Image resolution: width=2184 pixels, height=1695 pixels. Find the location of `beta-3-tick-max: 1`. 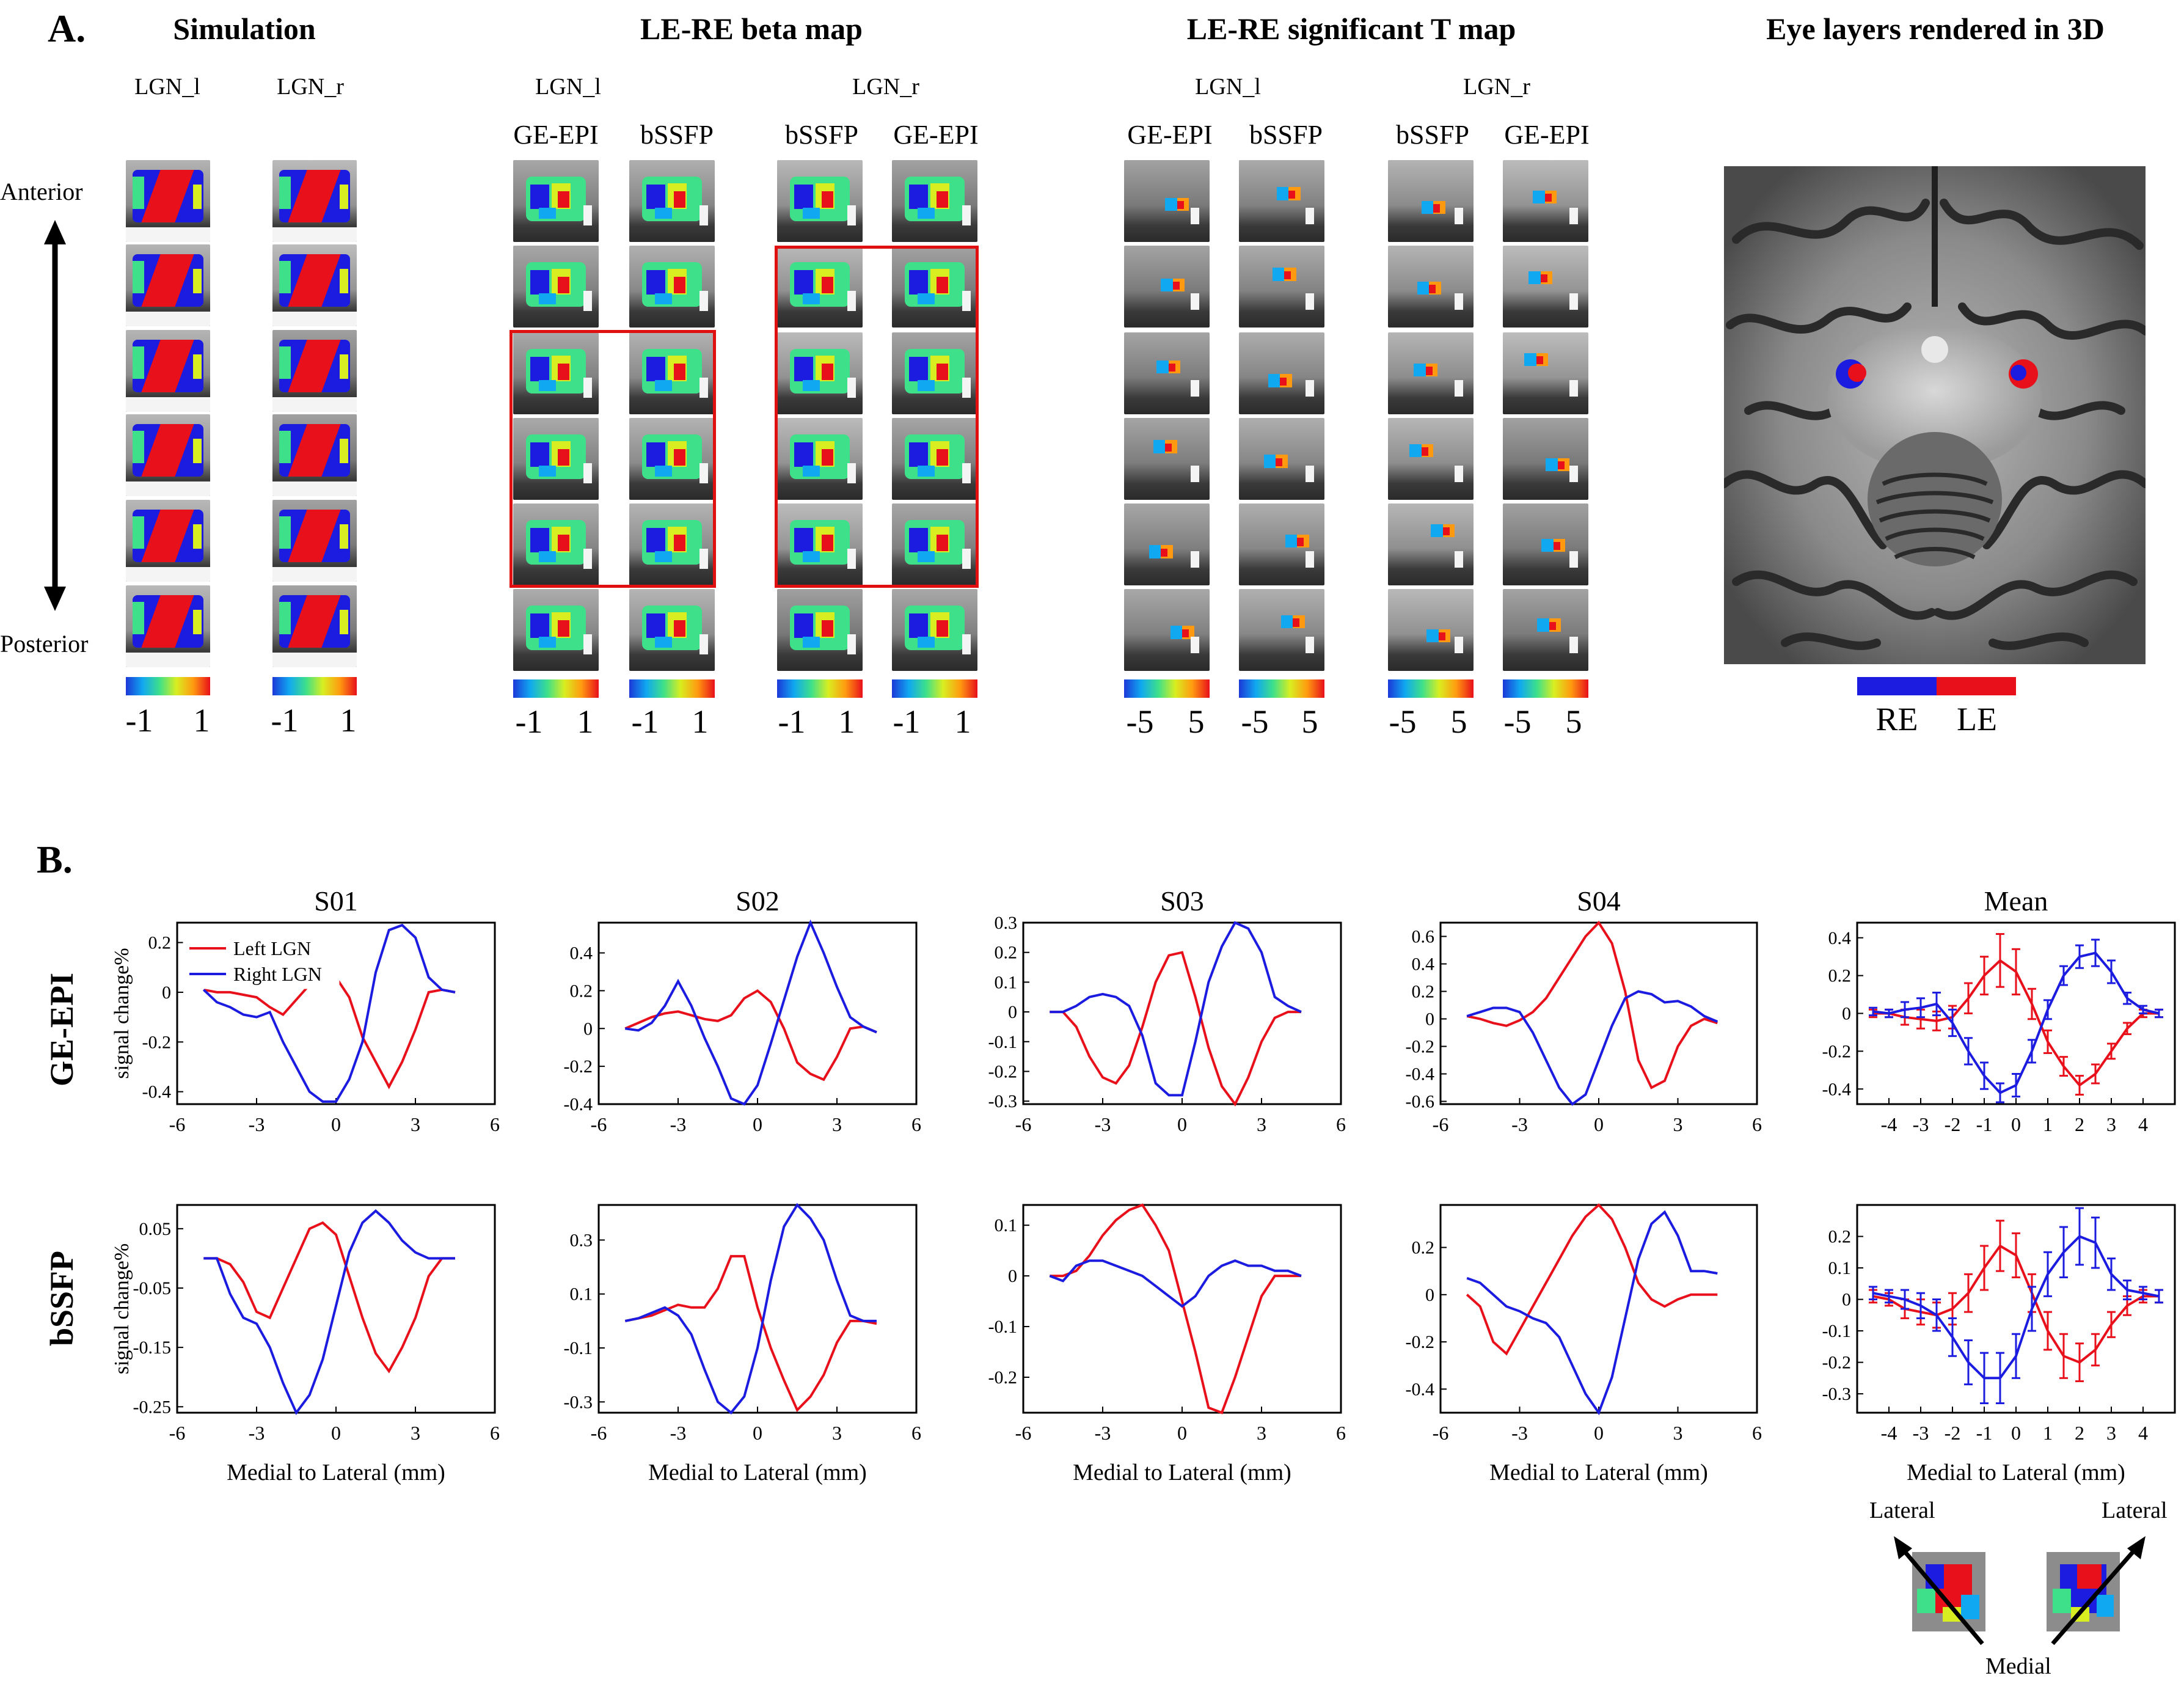

beta-3-tick-max: 1 is located at coordinates (847, 721).